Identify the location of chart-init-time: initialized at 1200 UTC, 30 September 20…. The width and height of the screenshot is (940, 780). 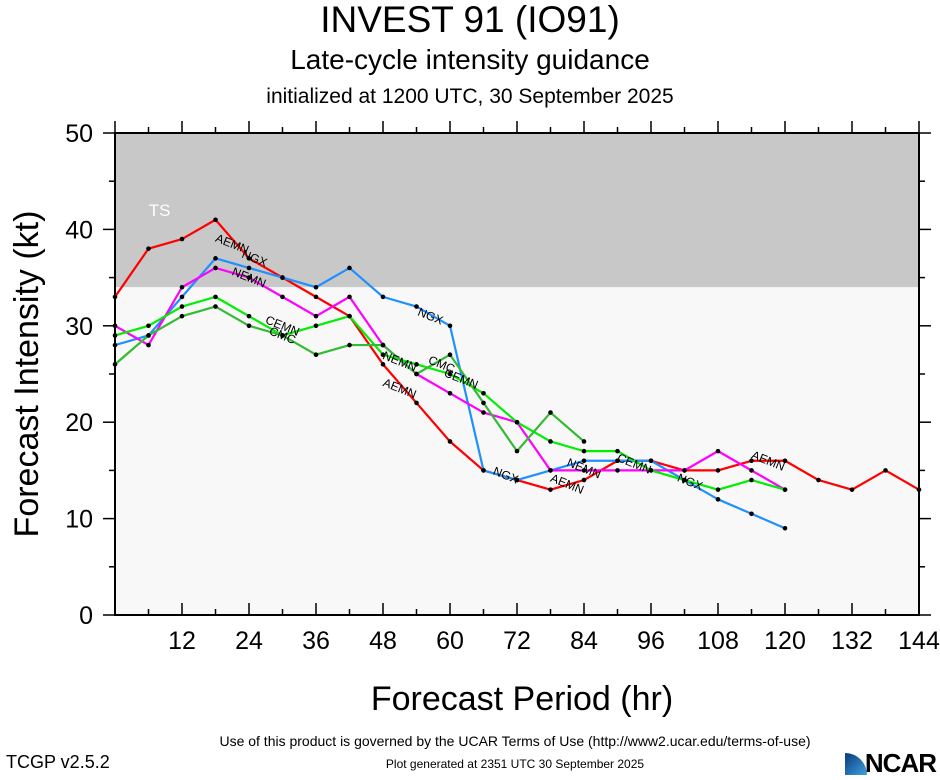
(470, 96).